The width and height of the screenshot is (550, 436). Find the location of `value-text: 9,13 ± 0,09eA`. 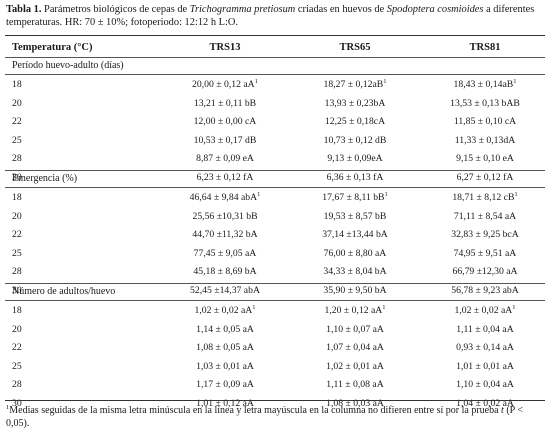

value-text: 9,13 ± 0,09eA is located at coordinates (355, 159).